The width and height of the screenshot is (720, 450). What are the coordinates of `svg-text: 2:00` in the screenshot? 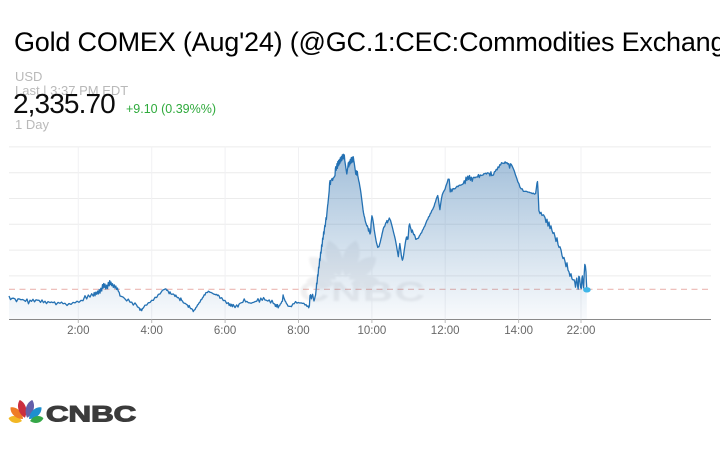 It's located at (78, 331).